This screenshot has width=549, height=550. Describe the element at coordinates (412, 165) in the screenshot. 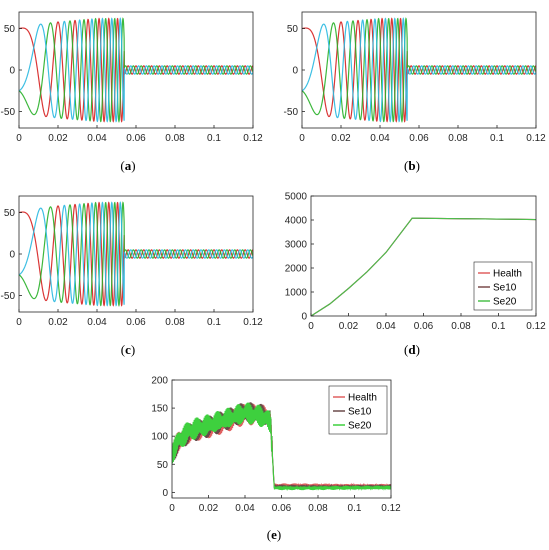

I see `panel-caption: (b)` at that location.